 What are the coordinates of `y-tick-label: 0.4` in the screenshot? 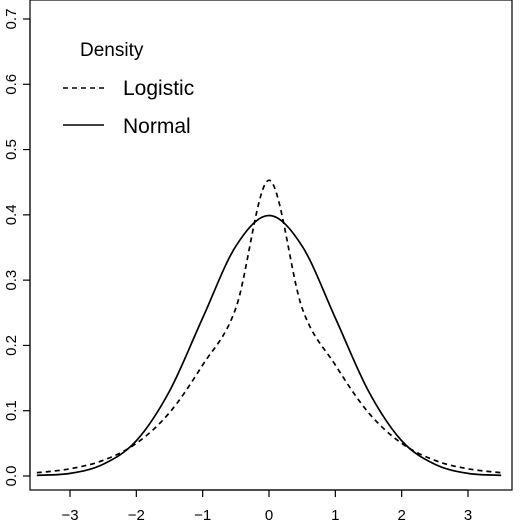 It's located at (11, 214).